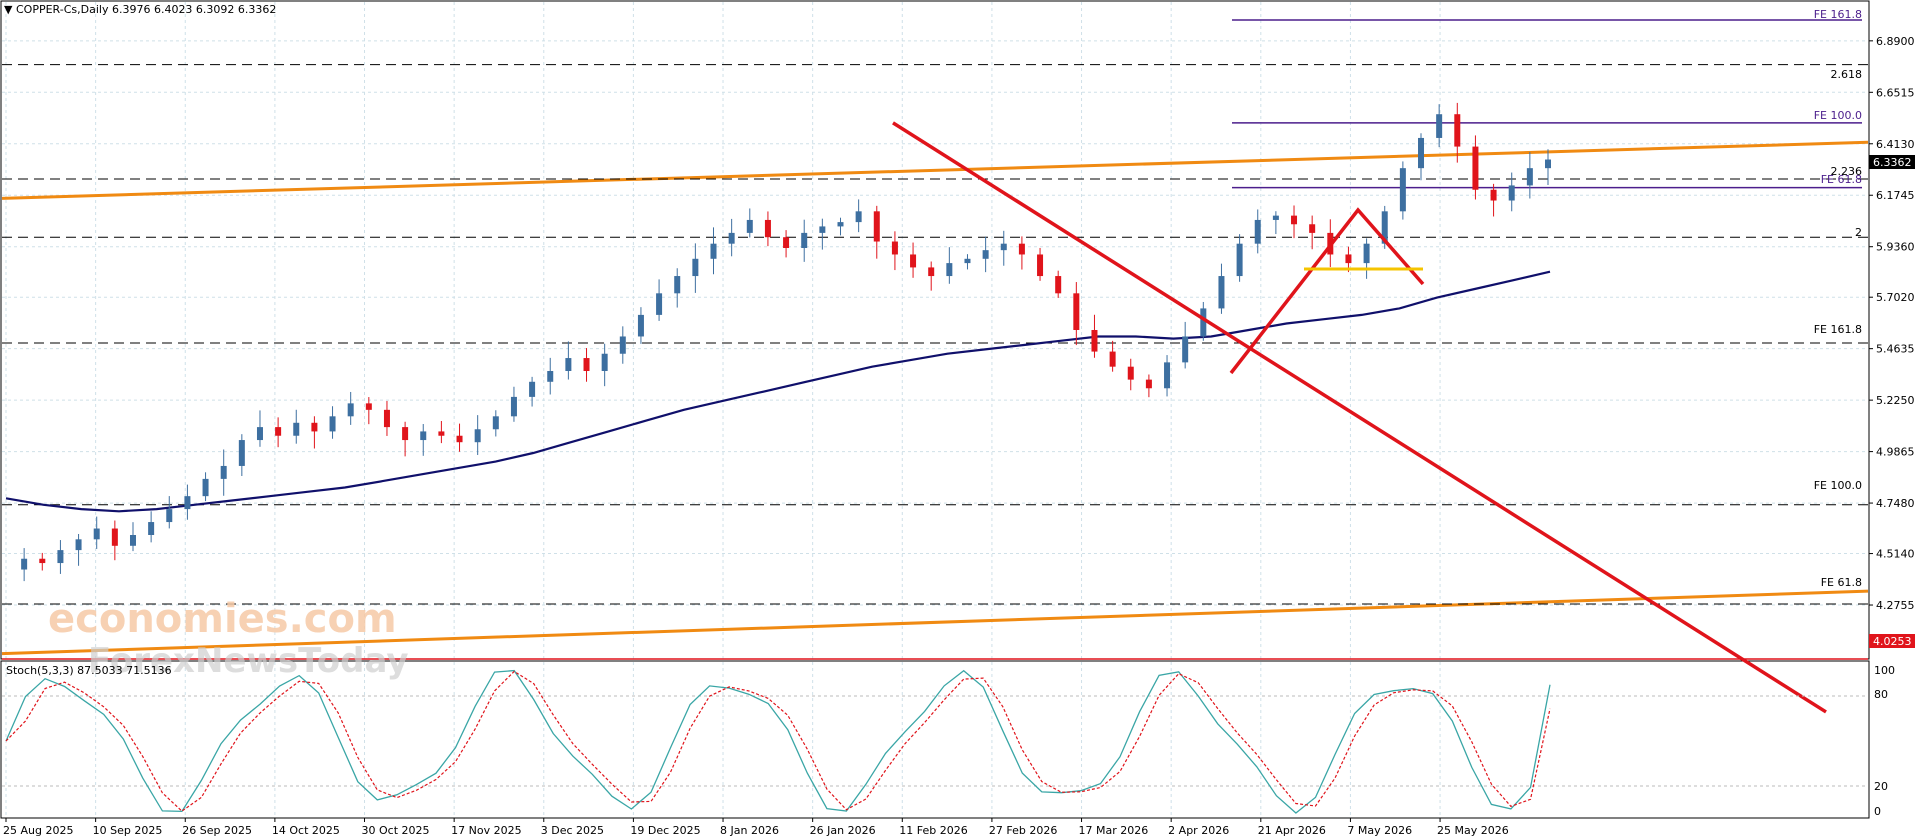 This screenshot has width=1916, height=840. Describe the element at coordinates (1379, 830) in the screenshot. I see `date-tick-label: 7 May 2026` at that location.